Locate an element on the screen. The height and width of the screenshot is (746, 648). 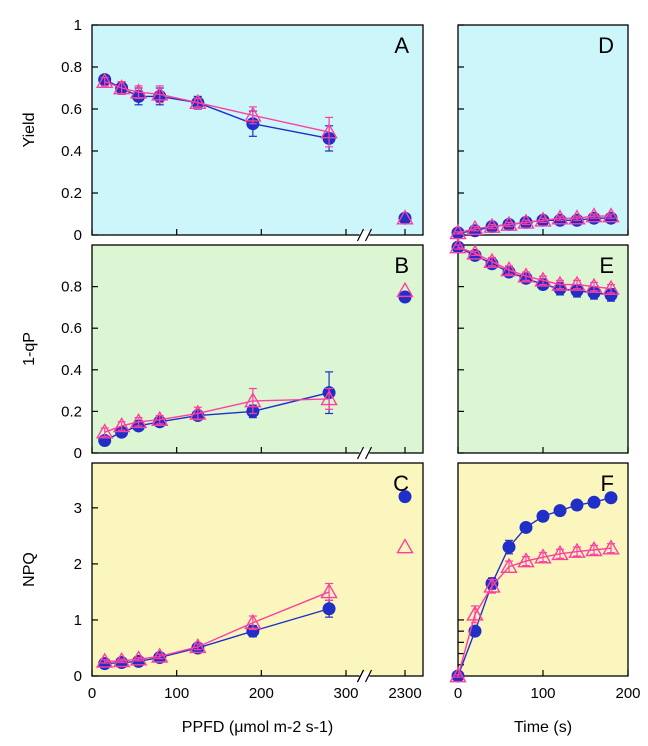
y-tick-label: 2 is located at coordinates (78, 564).